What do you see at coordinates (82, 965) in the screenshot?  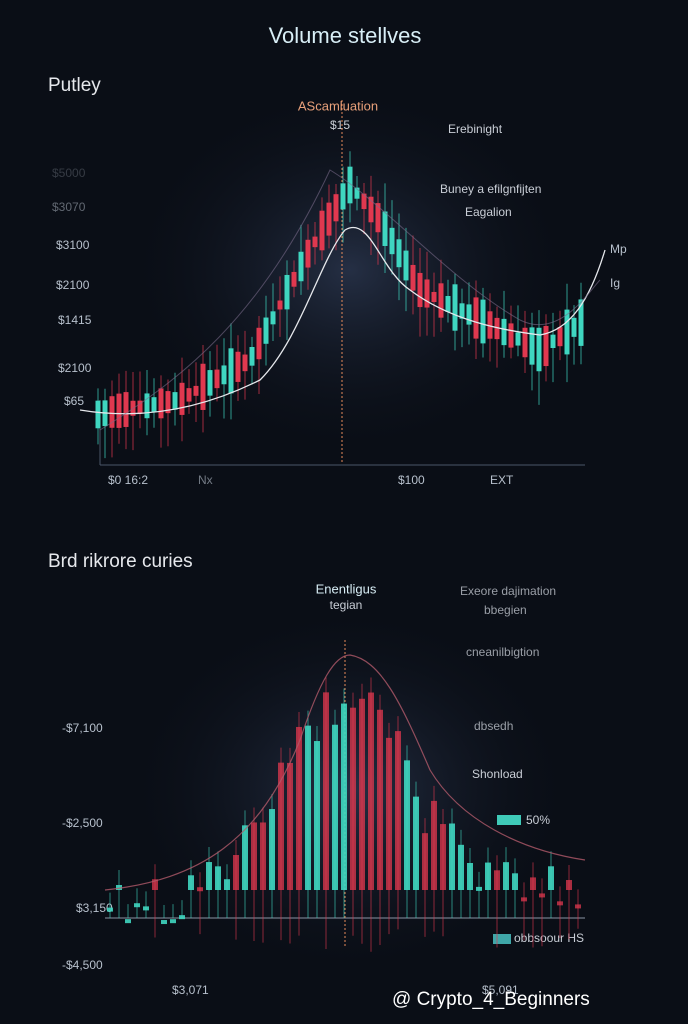 I see `y-label: -$4,500` at bounding box center [82, 965].